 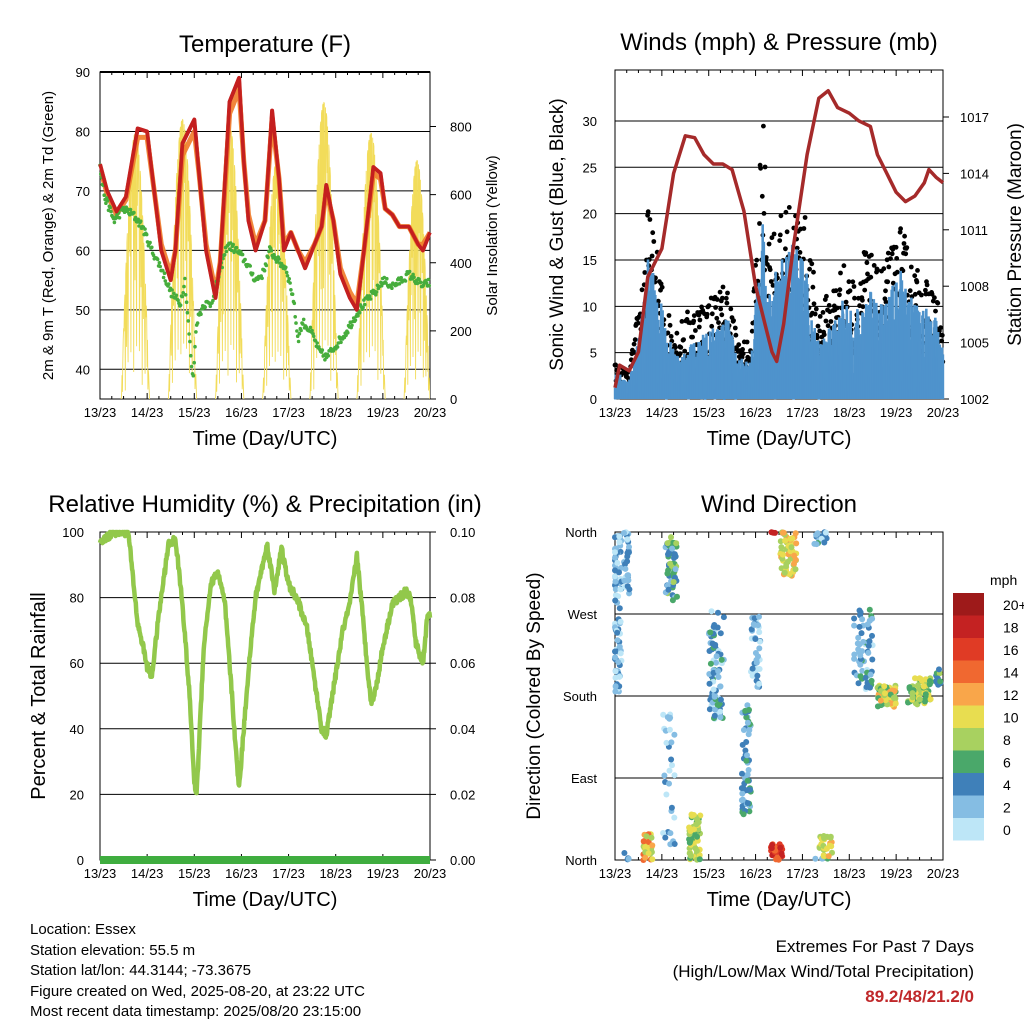 What do you see at coordinates (590, 306) in the screenshot?
I see `y-tick-label: 10` at bounding box center [590, 306].